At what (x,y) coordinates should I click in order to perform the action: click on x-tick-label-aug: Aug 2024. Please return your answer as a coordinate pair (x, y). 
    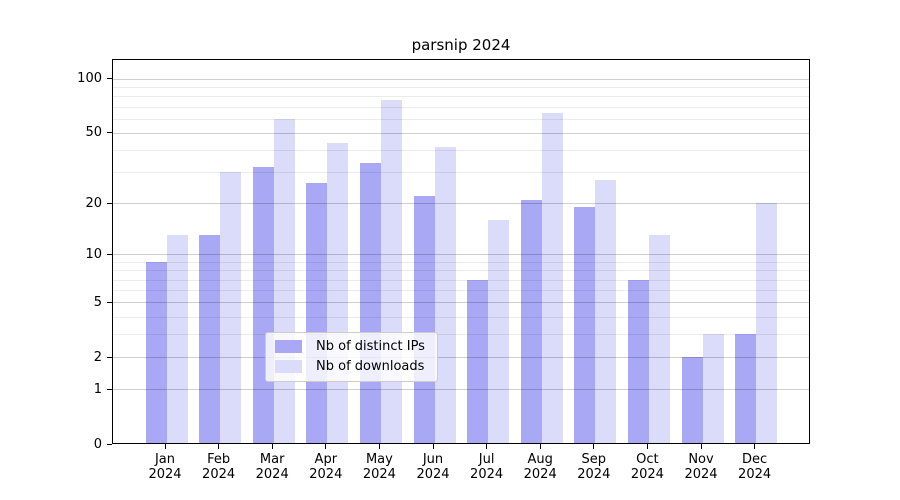
    Looking at the image, I should click on (540, 467).